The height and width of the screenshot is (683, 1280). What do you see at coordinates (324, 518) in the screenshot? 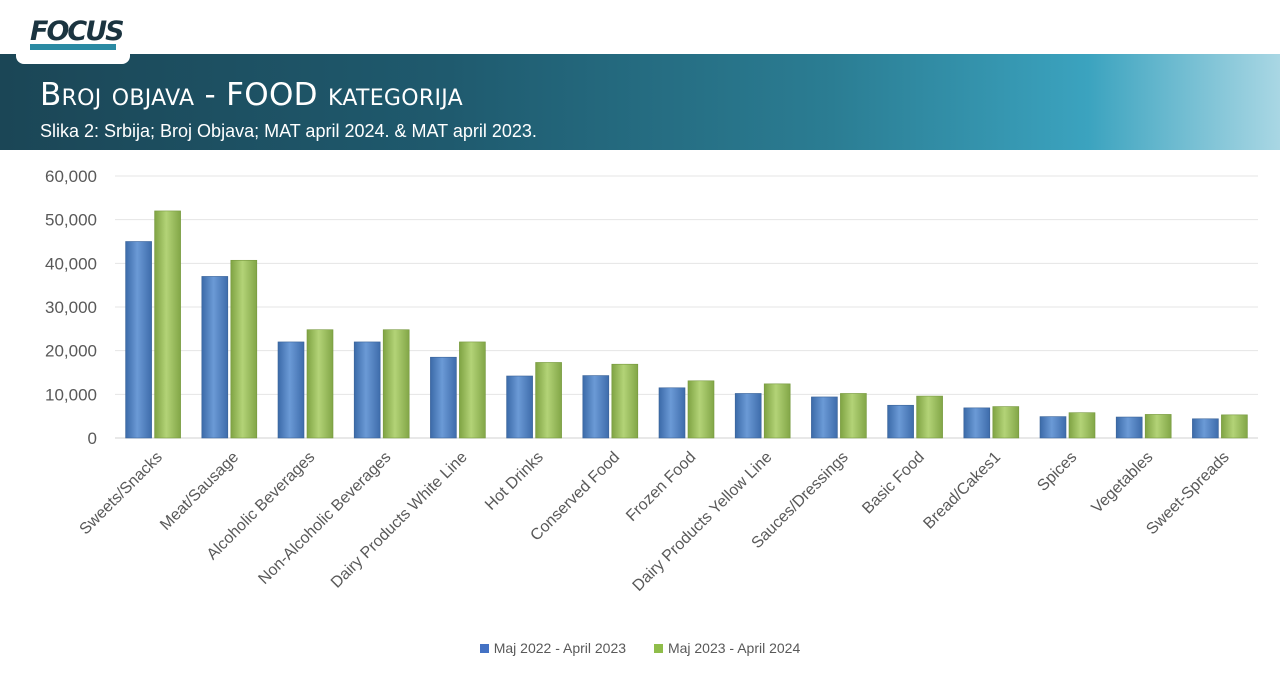
I see `x-category-label: Non-Alcoholic Beverages` at bounding box center [324, 518].